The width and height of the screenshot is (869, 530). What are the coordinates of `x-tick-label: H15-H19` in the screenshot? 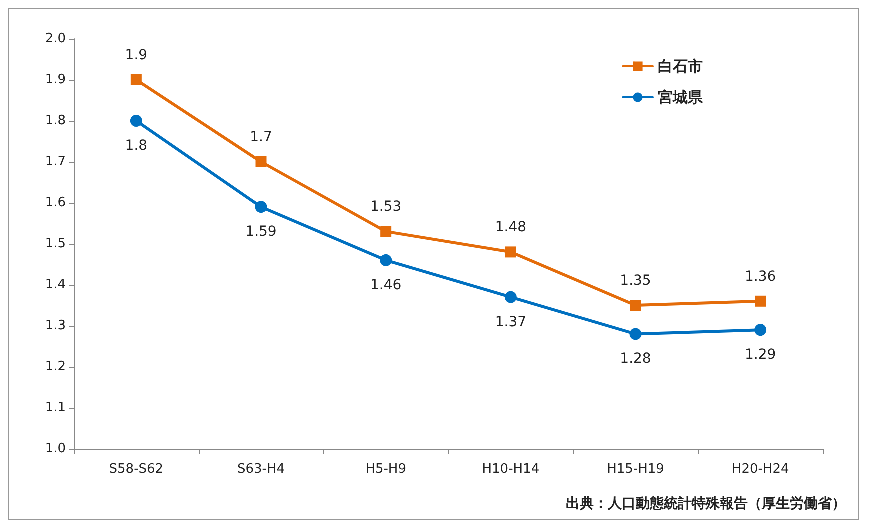 It's located at (635, 469).